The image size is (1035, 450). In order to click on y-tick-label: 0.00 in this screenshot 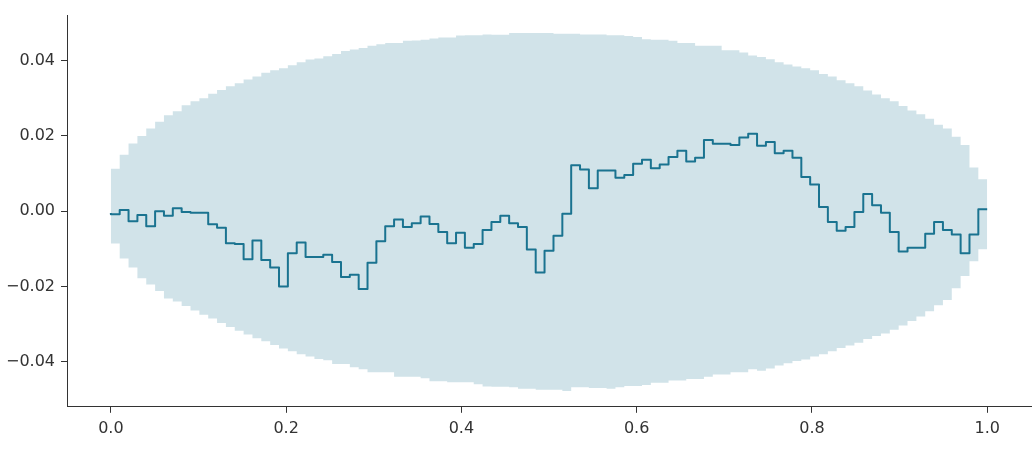, I will do `click(37, 210)`.